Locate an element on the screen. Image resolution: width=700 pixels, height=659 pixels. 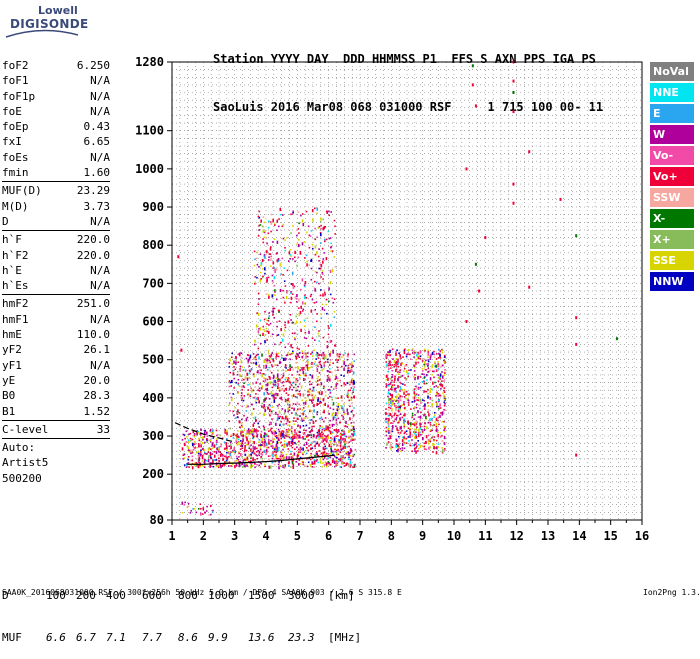
param-value: N/A is located at coordinates (100, 96).